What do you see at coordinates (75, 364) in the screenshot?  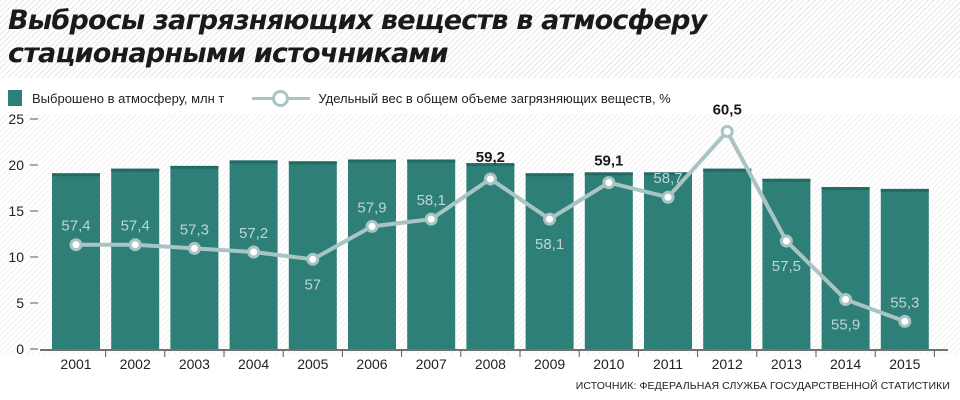 I see `x-tick-label: 2001` at bounding box center [75, 364].